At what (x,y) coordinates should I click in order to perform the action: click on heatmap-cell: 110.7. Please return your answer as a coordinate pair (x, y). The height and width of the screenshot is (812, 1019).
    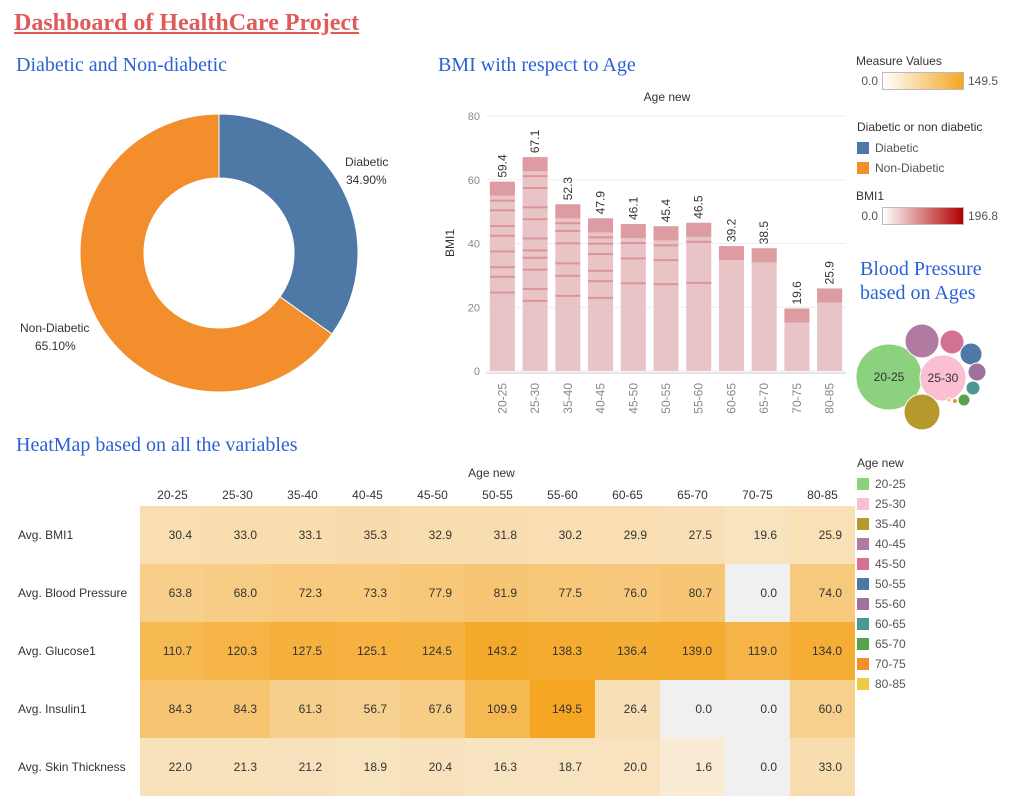
    Looking at the image, I should click on (172, 651).